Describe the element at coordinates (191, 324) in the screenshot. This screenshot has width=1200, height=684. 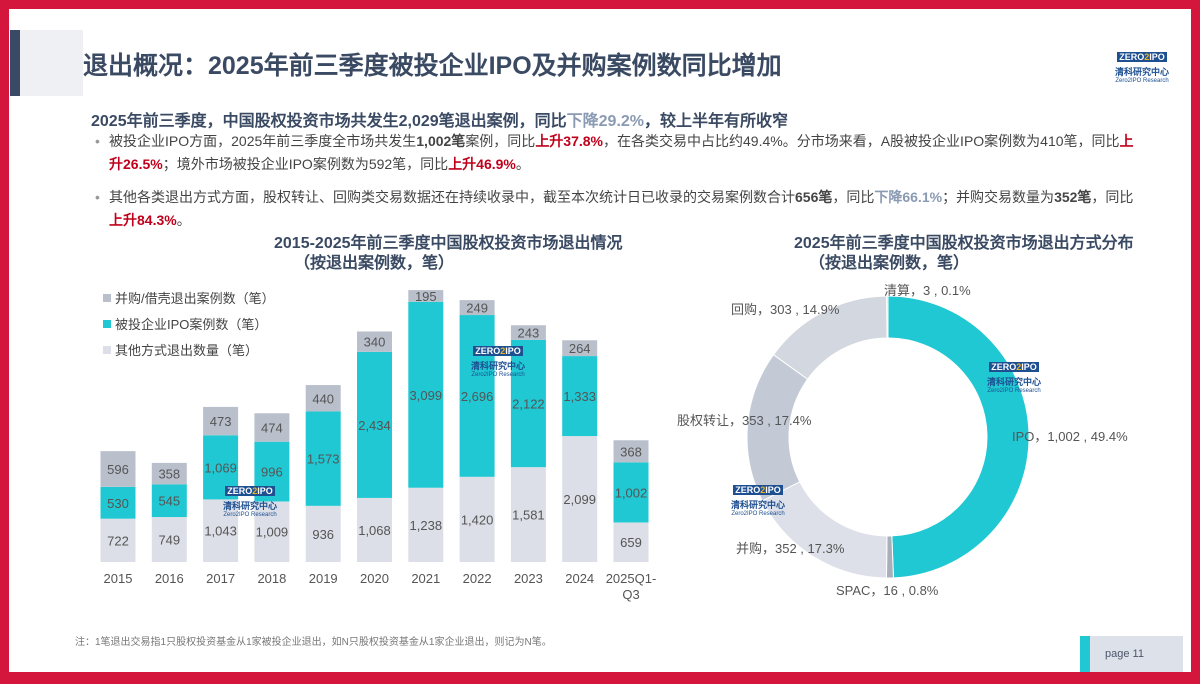
I see `legend-label: 被投企业IPO案例数（笔）` at that location.